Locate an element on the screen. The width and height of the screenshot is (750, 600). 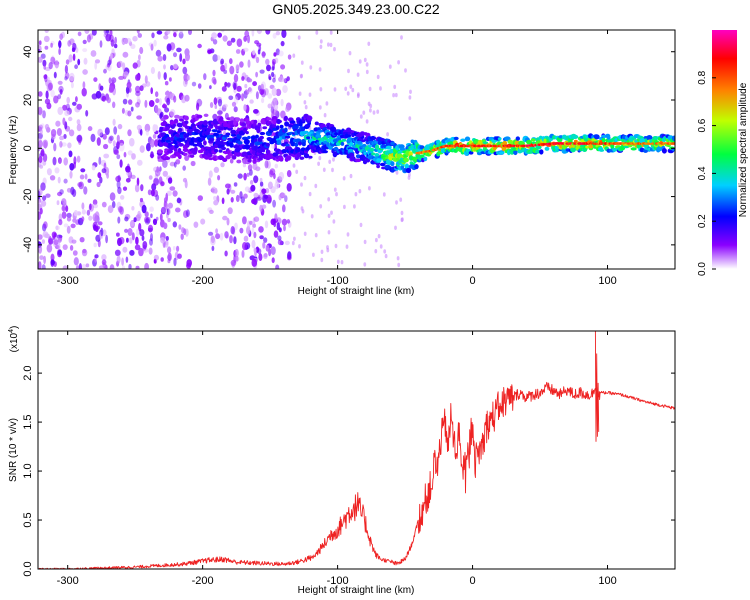
snr-multiplier: (x104) is located at coordinates (14, 339).